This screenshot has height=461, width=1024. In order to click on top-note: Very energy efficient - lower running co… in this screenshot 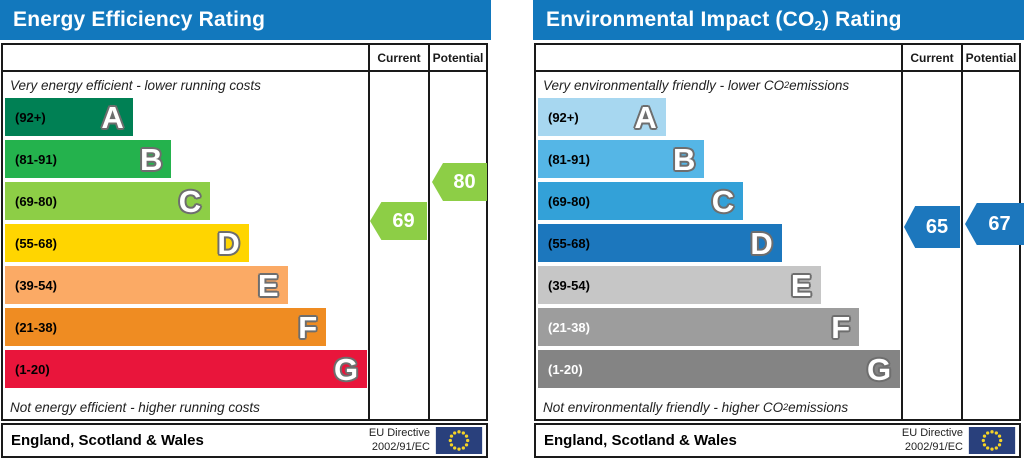, I will do `click(135, 85)`.